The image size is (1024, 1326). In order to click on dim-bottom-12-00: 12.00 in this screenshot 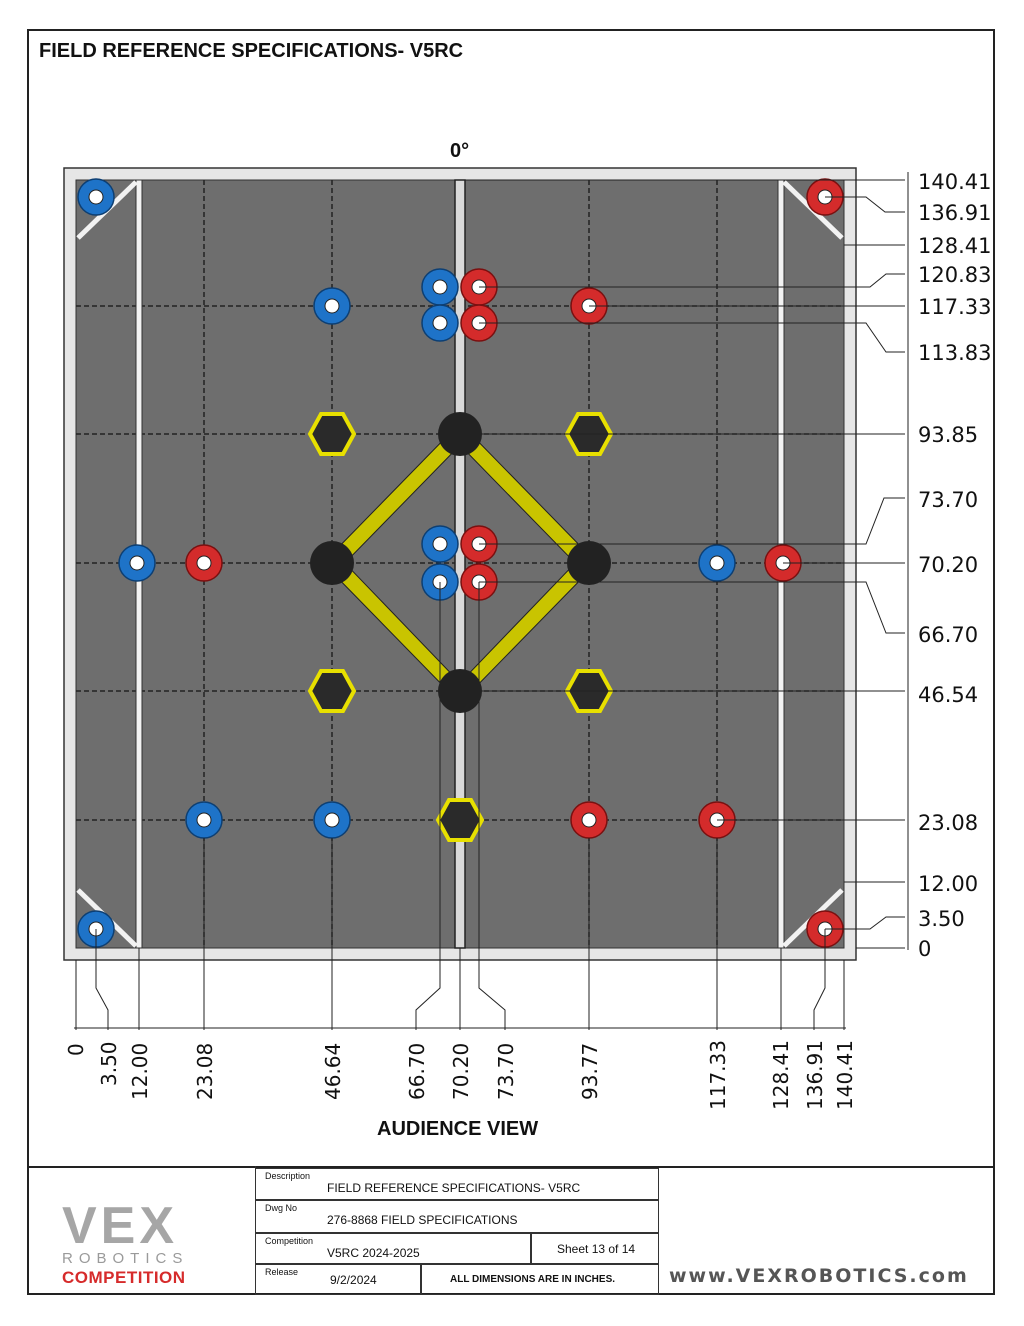, I will do `click(140, 1071)`.